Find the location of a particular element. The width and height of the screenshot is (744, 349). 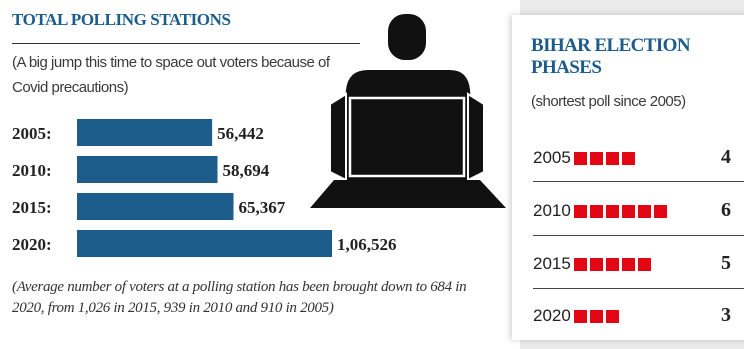

chart-title: TOTAL POLLING STATIONS is located at coordinates (121, 19).